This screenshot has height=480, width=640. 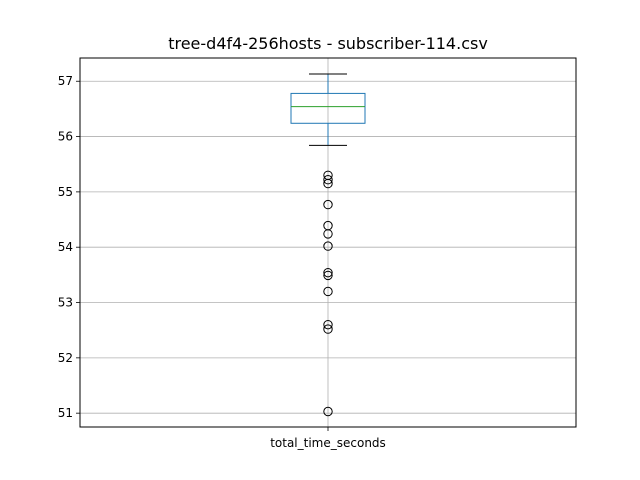 I want to click on chart-title: tree-d4f4-256hosts - subscriber-114.csv, so click(x=328, y=43).